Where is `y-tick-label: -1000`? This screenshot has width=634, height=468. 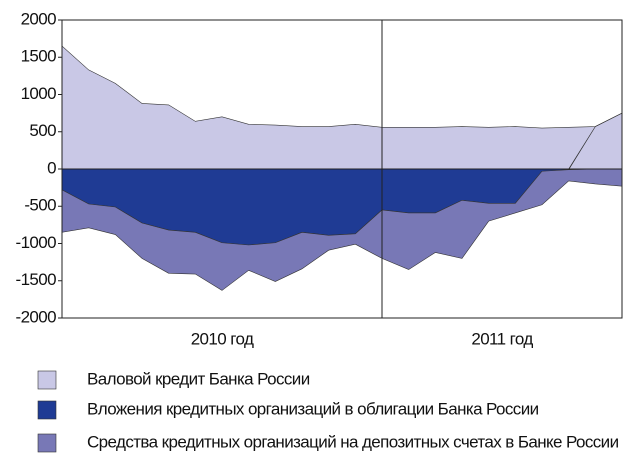
y-tick-label: -1000 is located at coordinates (36, 242).